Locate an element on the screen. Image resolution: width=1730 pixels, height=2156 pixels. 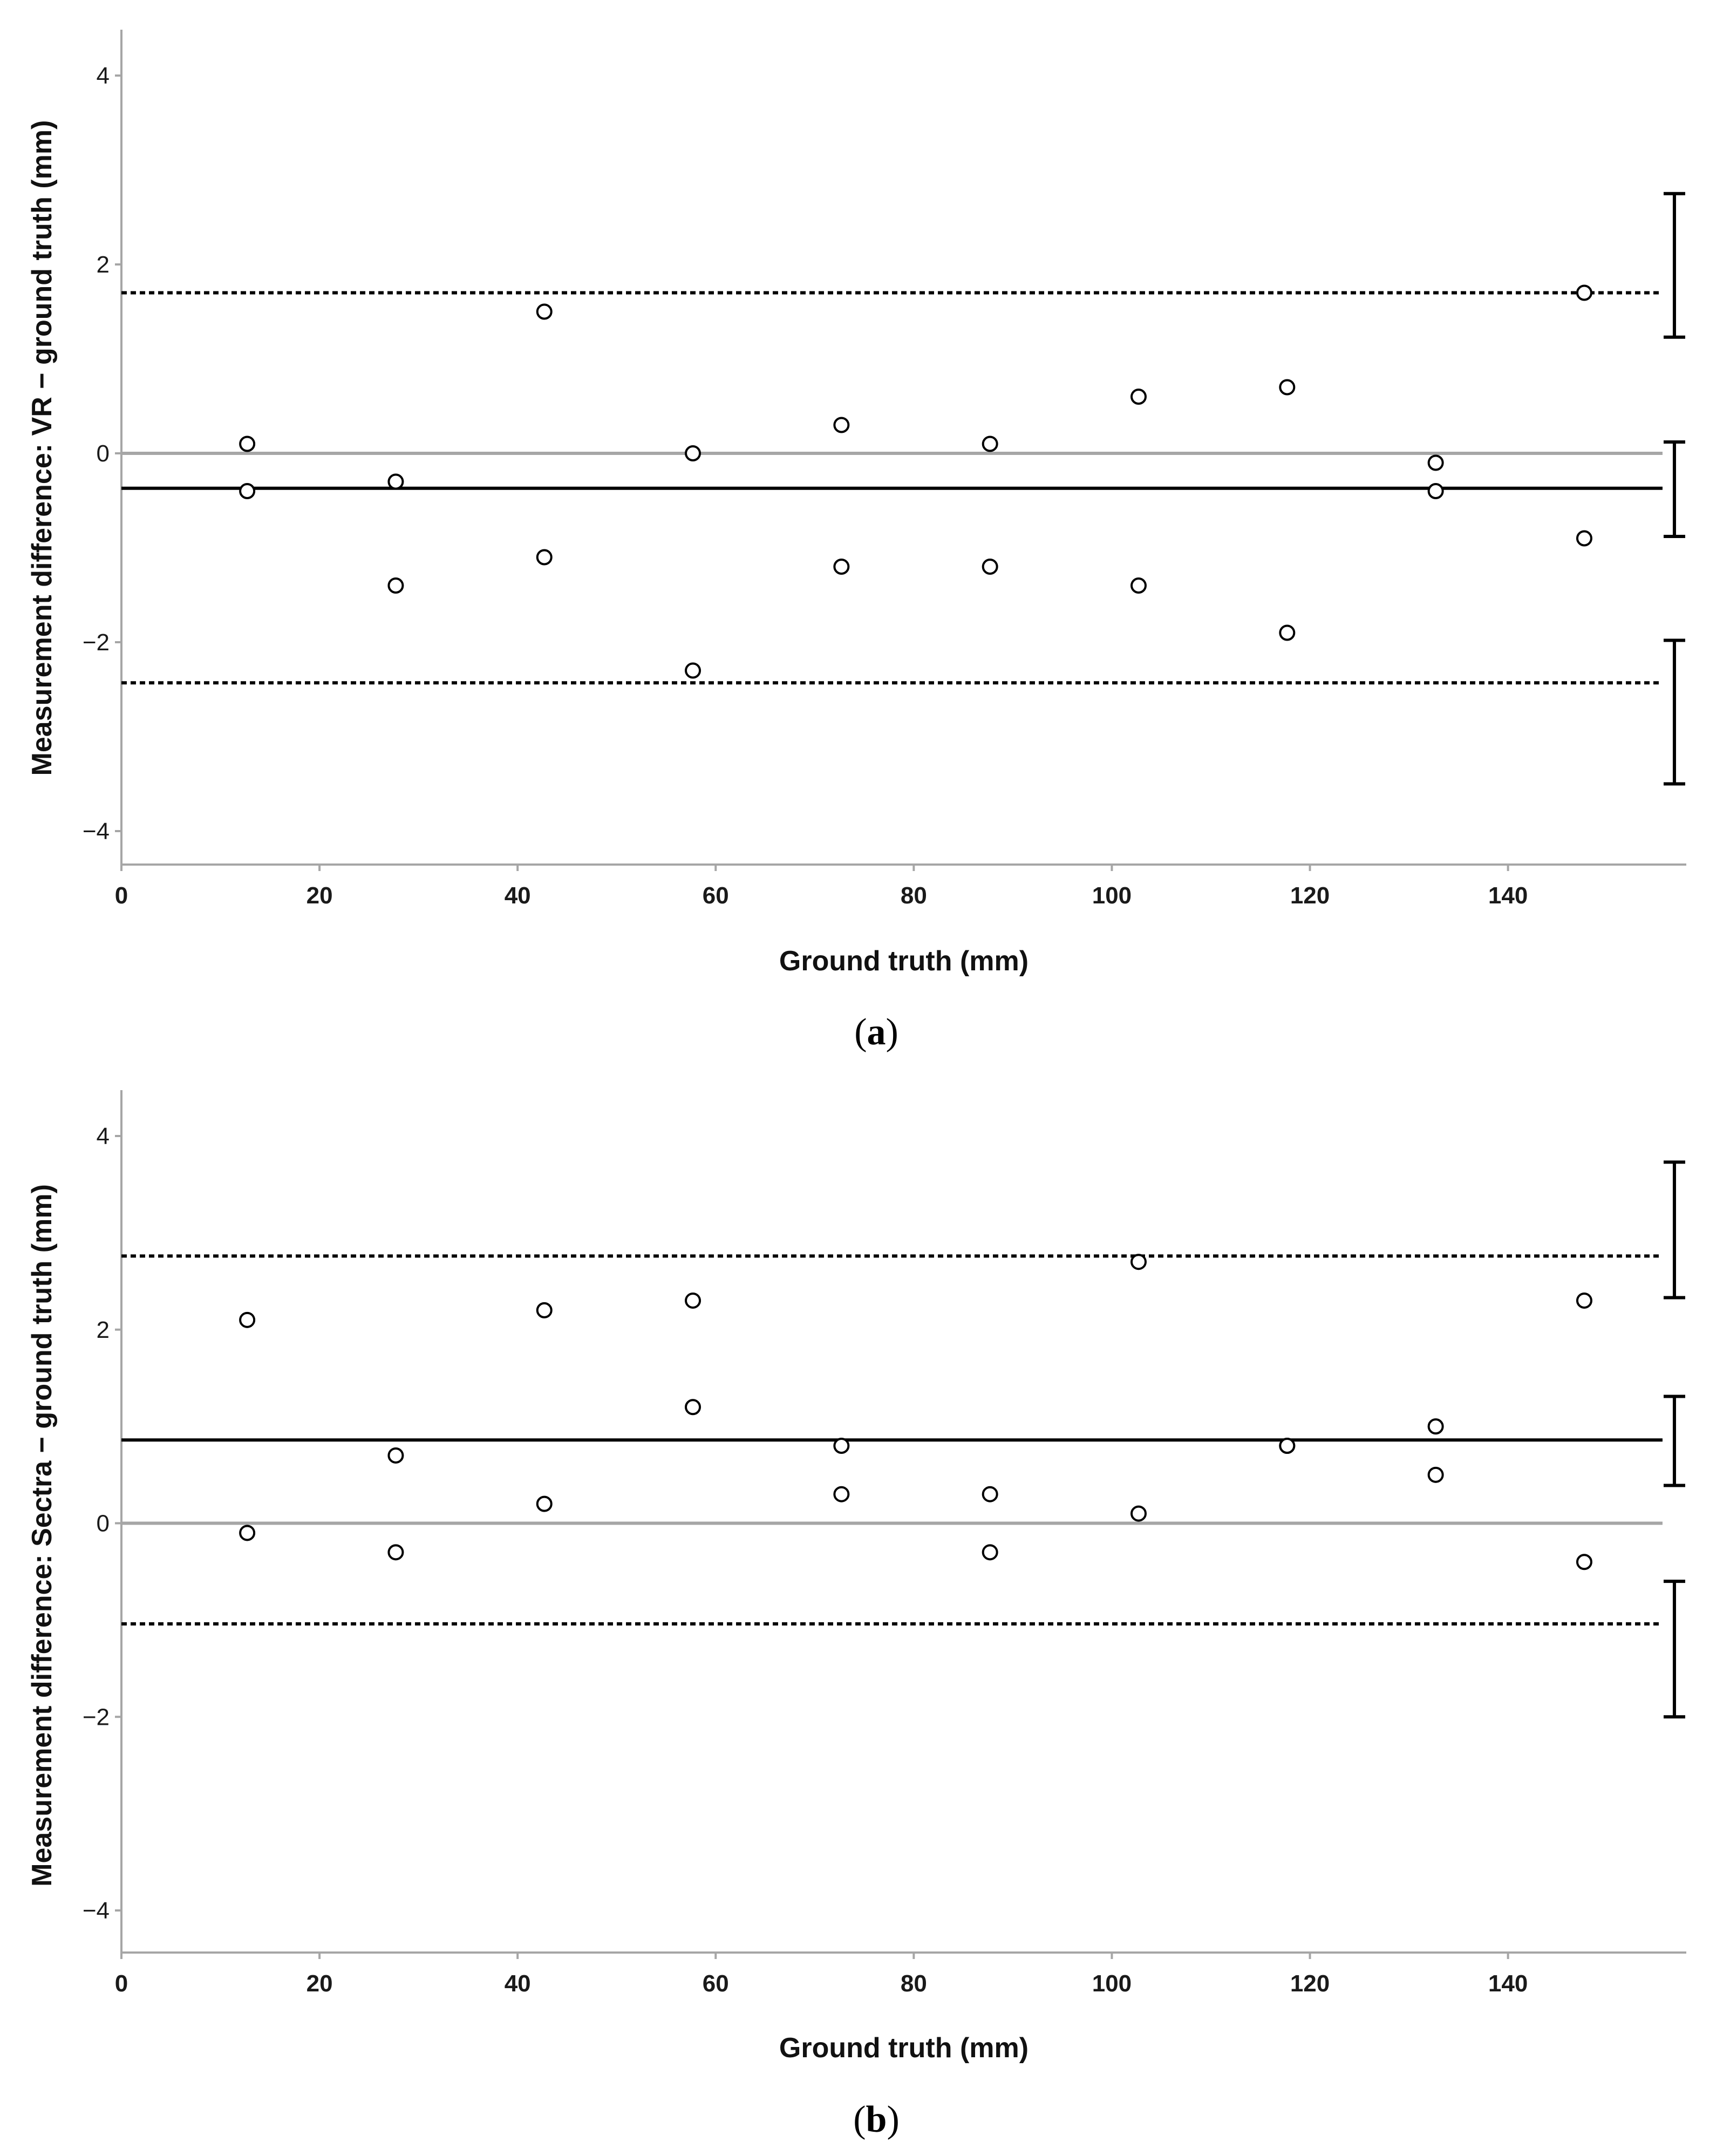
panel-b-y-tick-label: −4 is located at coordinates (96, 1911).